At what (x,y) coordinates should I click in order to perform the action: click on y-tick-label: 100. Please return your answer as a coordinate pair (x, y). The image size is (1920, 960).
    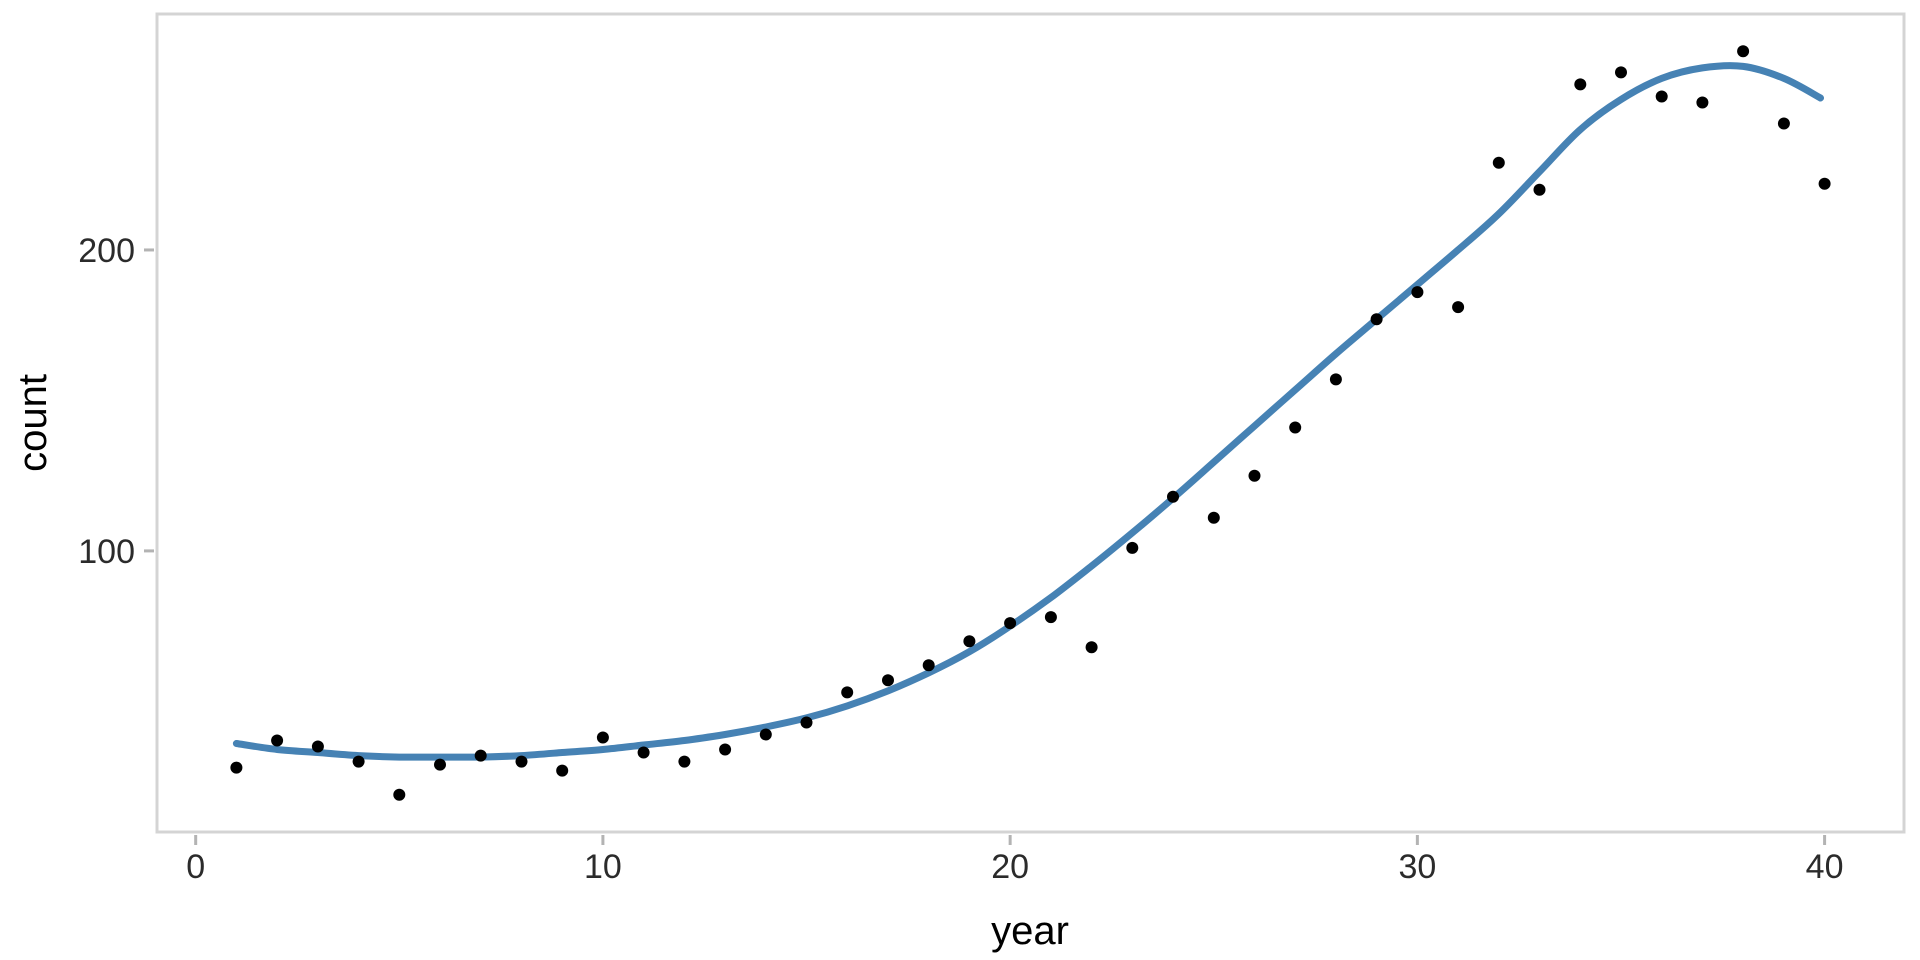
    Looking at the image, I should click on (106, 552).